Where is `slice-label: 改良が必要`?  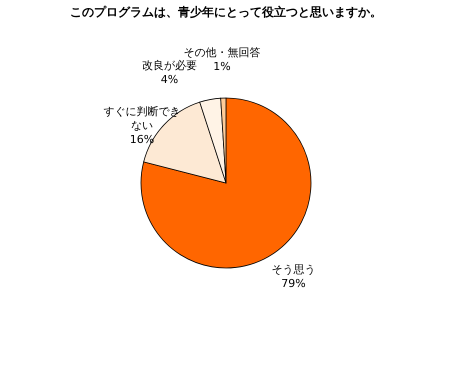
slice-label: 改良が必要 is located at coordinates (169, 65).